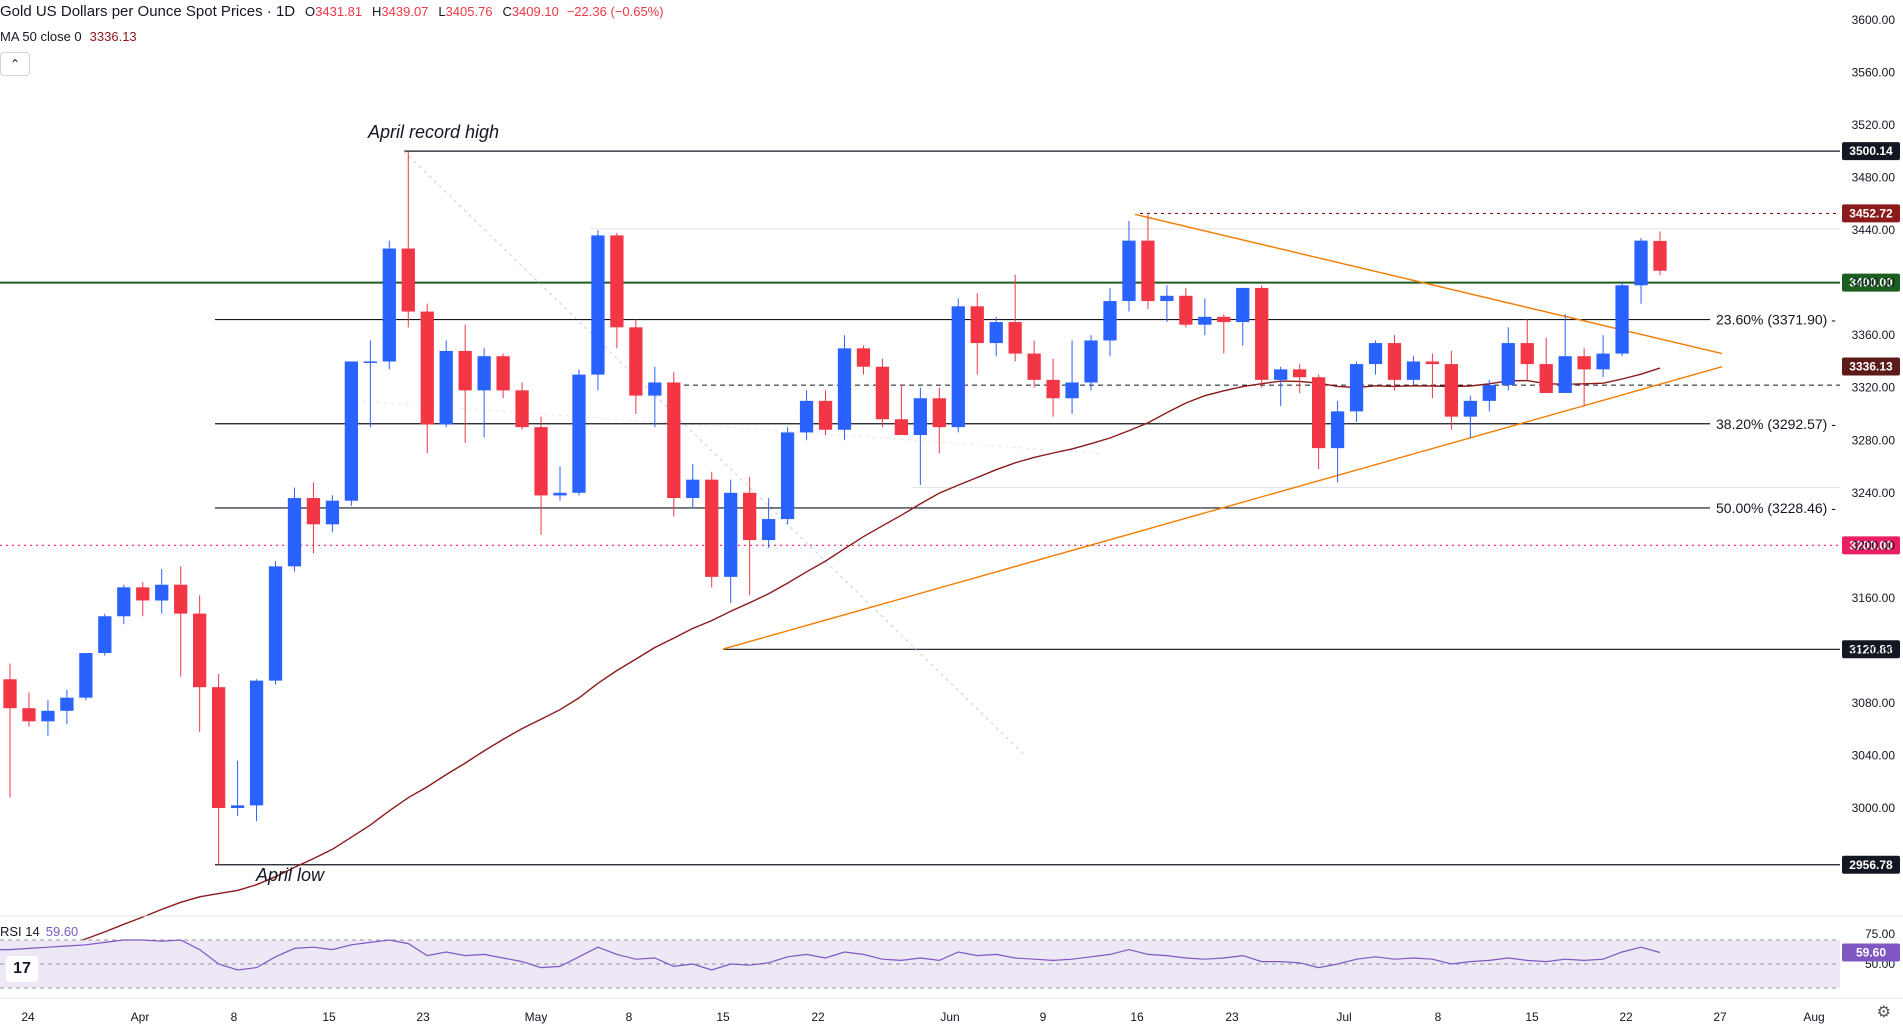  I want to click on y-tick-label: 3480.00, so click(1874, 178).